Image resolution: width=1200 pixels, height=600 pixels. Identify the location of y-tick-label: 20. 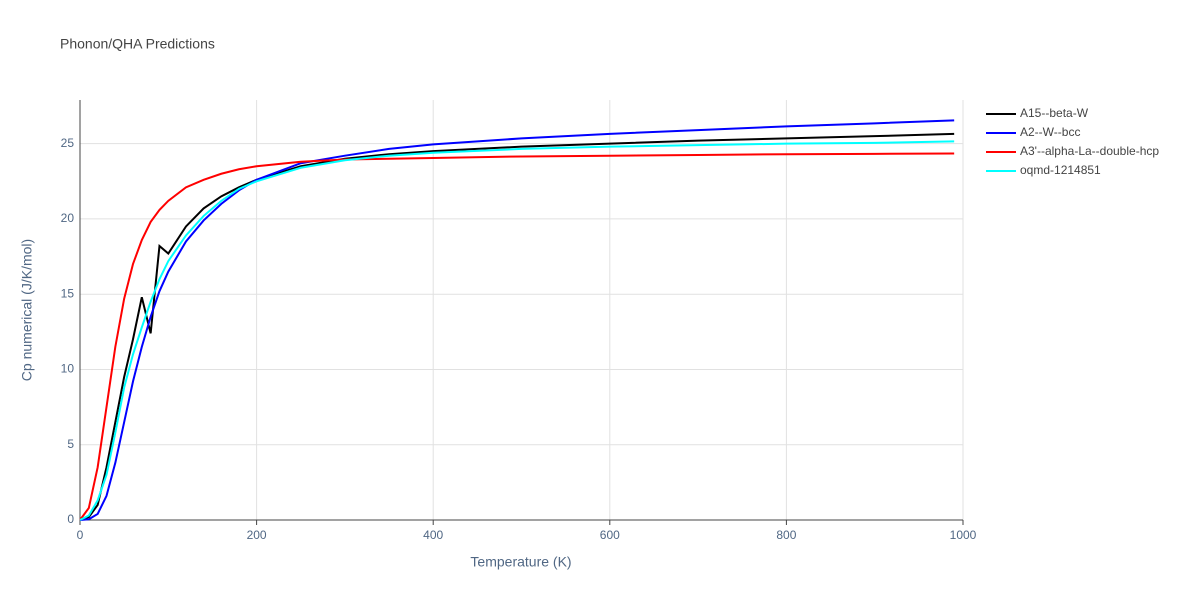
(68, 218).